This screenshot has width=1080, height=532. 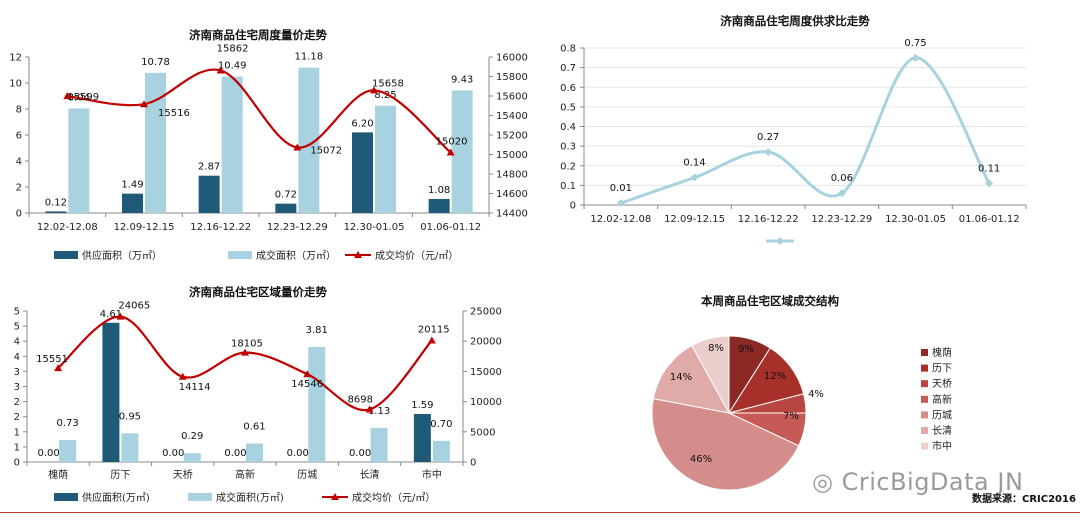 I want to click on bar-value-label: 9.43, so click(x=462, y=79).